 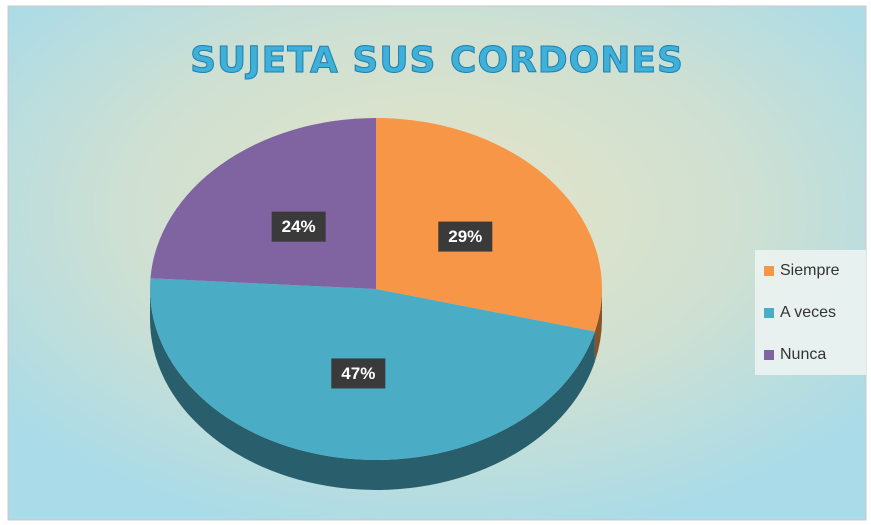 What do you see at coordinates (598, 325) in the screenshot?
I see `slice-side` at bounding box center [598, 325].